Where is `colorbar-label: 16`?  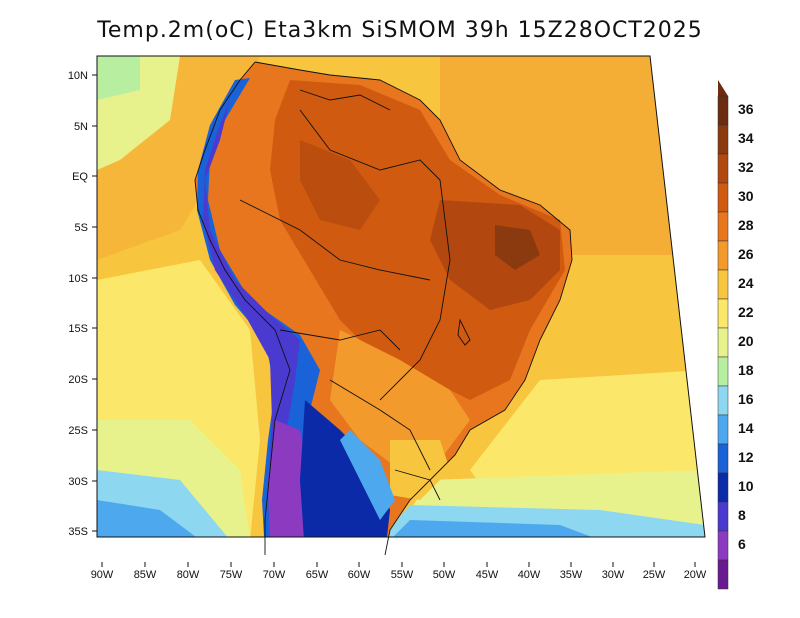
colorbar-label: 16 is located at coordinates (746, 399).